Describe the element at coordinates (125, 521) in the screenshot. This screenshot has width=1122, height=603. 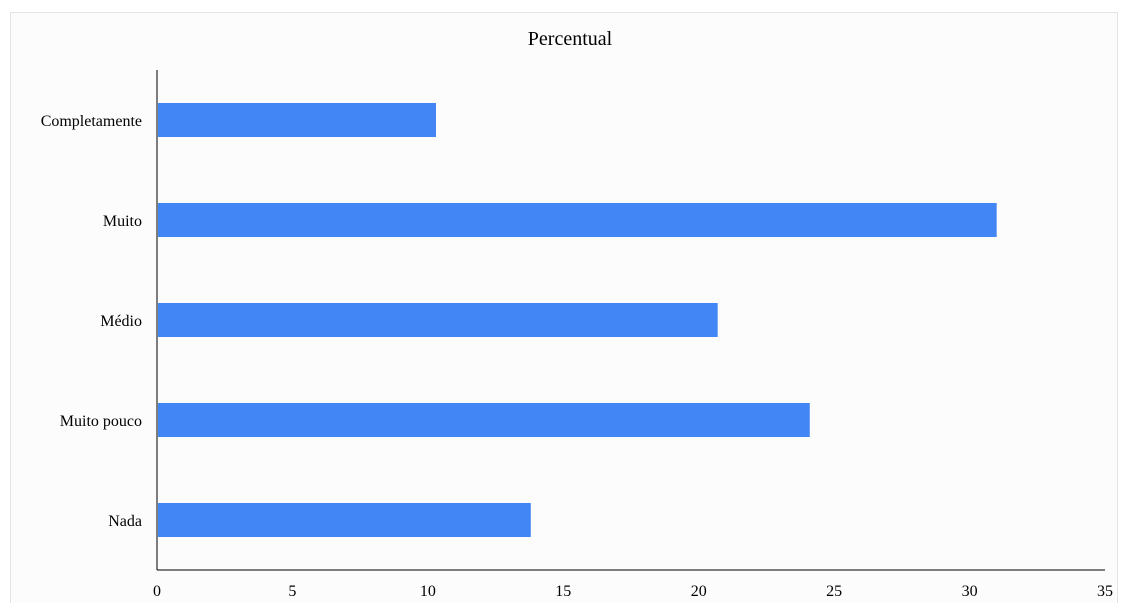
I see `y-tick-label: Nada` at that location.